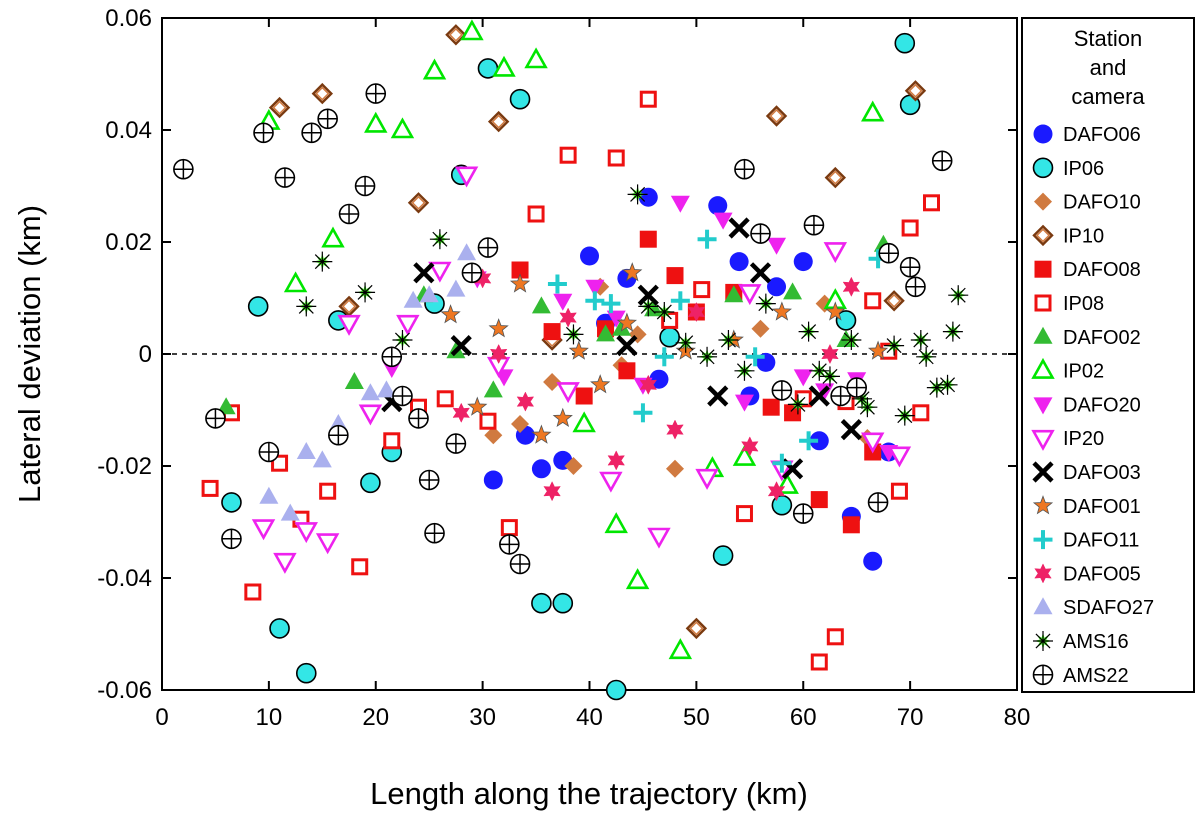 This screenshot has height=817, width=1200. Describe the element at coordinates (1083, 304) in the screenshot. I see `legend-label-ip08: IP08` at that location.